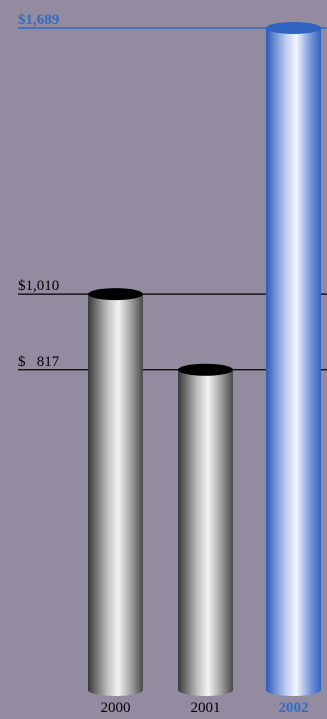  What do you see at coordinates (294, 708) in the screenshot?
I see `x-tick-label-2002: 2002` at bounding box center [294, 708].